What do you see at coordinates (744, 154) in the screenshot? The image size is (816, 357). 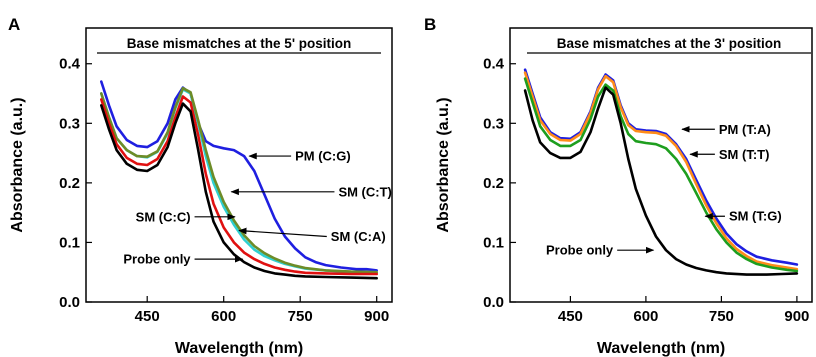 I see `panel-b-annotation-label: SM (T:T)` at bounding box center [744, 154].